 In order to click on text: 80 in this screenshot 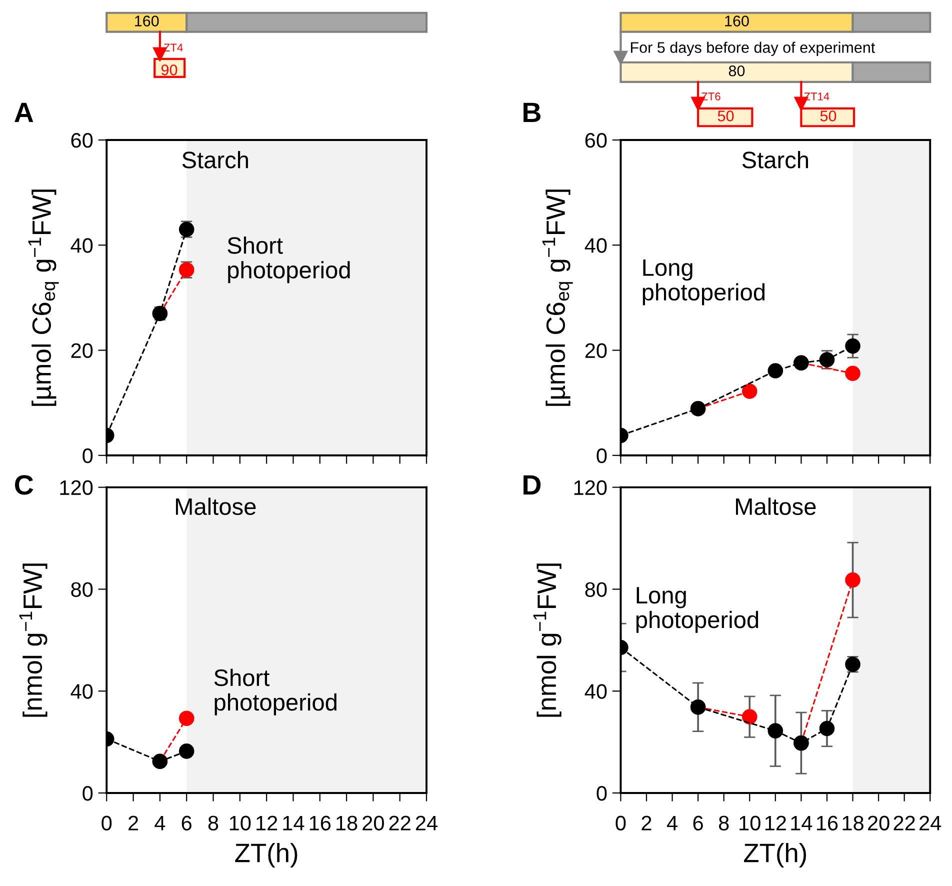, I will do `click(736, 70)`.